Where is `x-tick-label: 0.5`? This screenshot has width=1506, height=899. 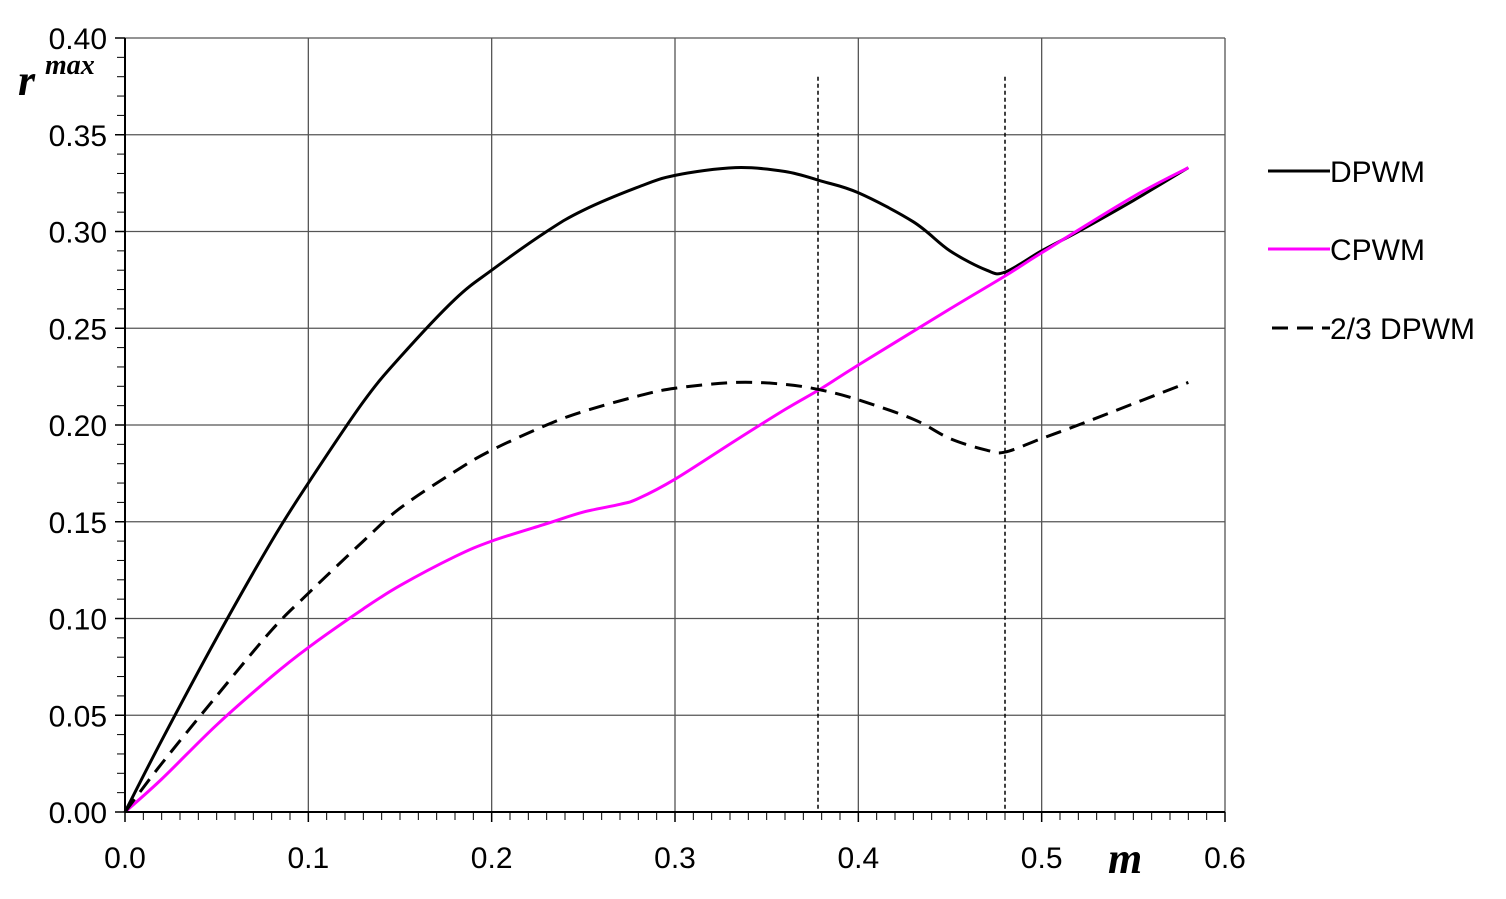
x-tick-label: 0.5 is located at coordinates (1042, 858).